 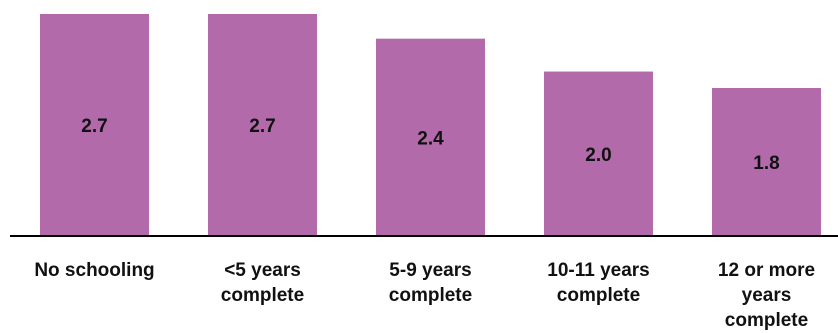 What do you see at coordinates (598, 270) in the screenshot?
I see `category-label-line: 10-11 years` at bounding box center [598, 270].